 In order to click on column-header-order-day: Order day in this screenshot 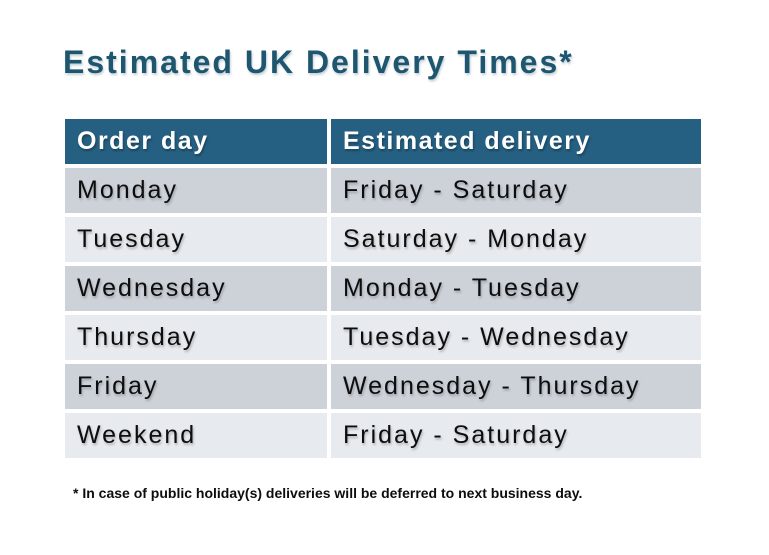, I will do `click(196, 141)`.